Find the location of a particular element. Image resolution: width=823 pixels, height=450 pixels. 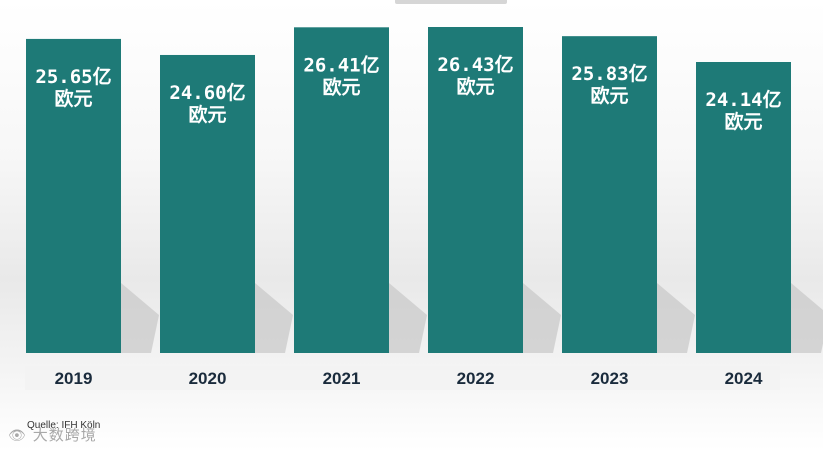

eye-logo-icon: 👁 is located at coordinates (17, 436).